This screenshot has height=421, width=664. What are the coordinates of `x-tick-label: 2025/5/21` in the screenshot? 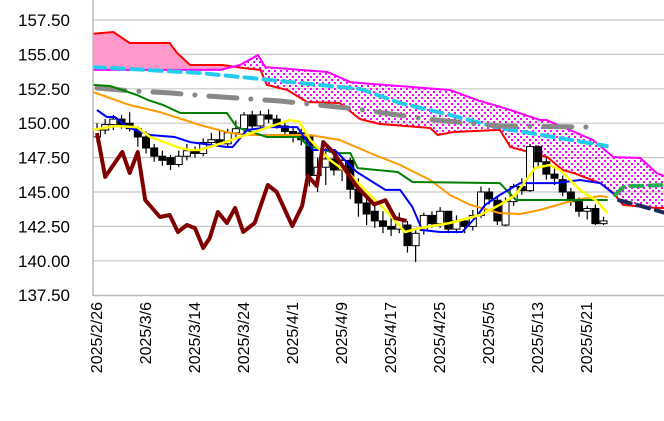 It's located at (587, 337).